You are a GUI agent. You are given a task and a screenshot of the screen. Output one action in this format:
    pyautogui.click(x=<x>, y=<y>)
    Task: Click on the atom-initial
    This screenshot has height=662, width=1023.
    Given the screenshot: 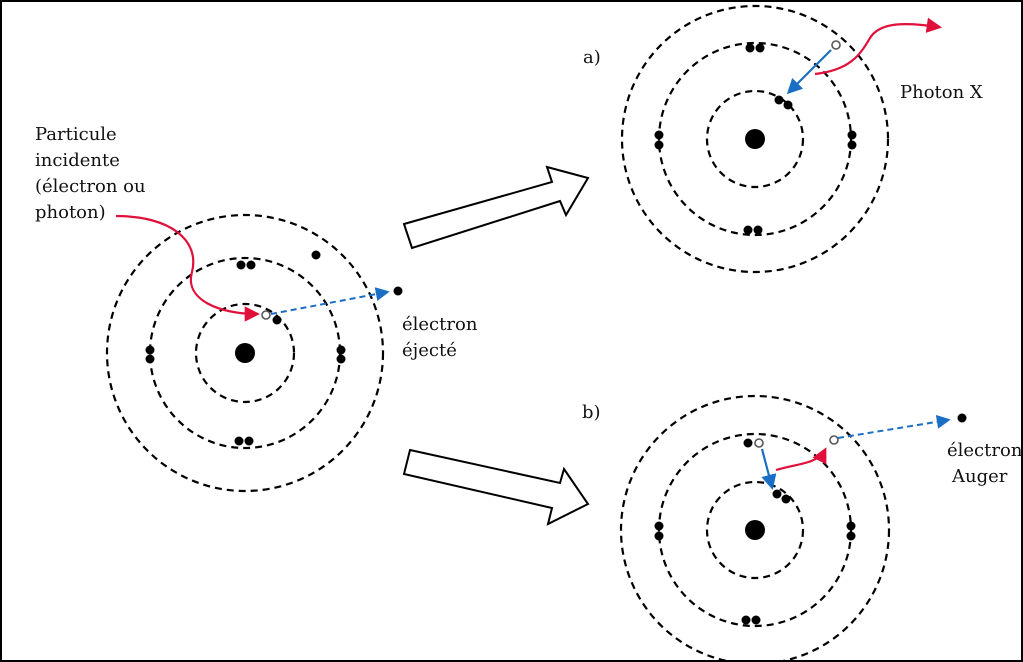 What is the action you would take?
    pyautogui.click(x=245, y=353)
    